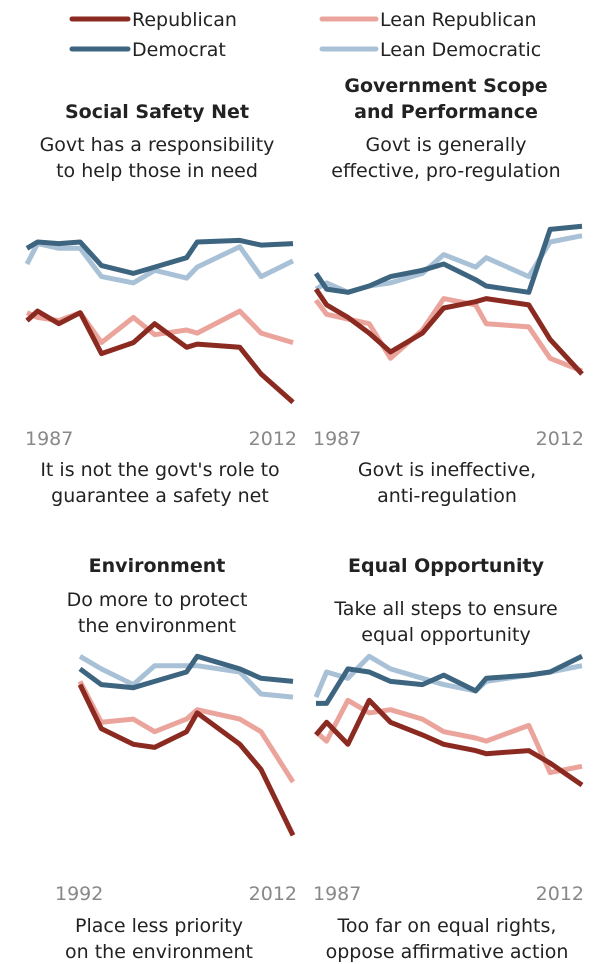 The image size is (594, 964). I want to click on panel-title-line-2: and Performance, so click(446, 112).